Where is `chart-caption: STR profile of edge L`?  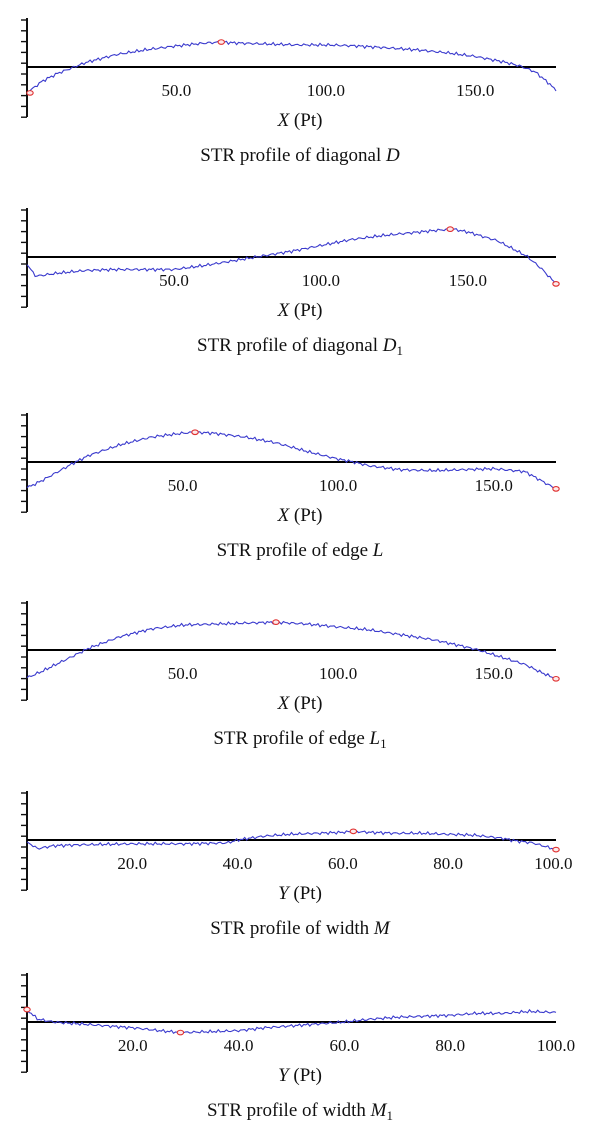 chart-caption: STR profile of edge L is located at coordinates (300, 551).